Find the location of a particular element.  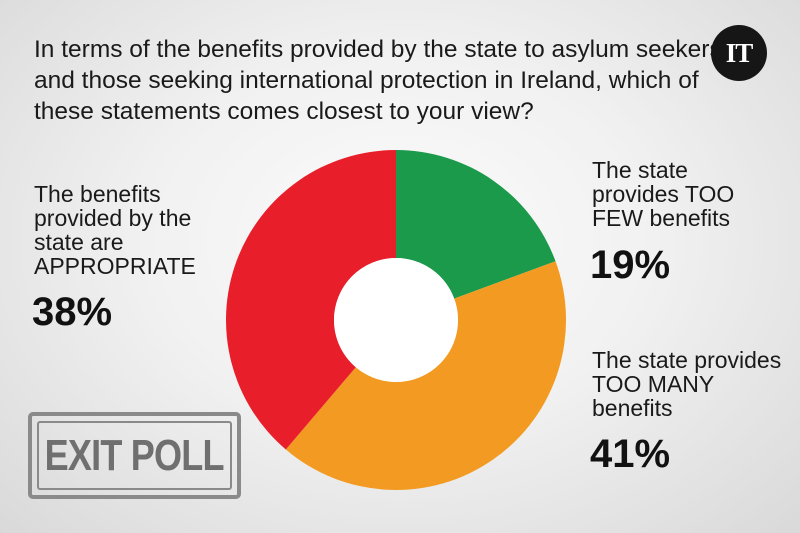

slice-appropriate is located at coordinates (311, 300).